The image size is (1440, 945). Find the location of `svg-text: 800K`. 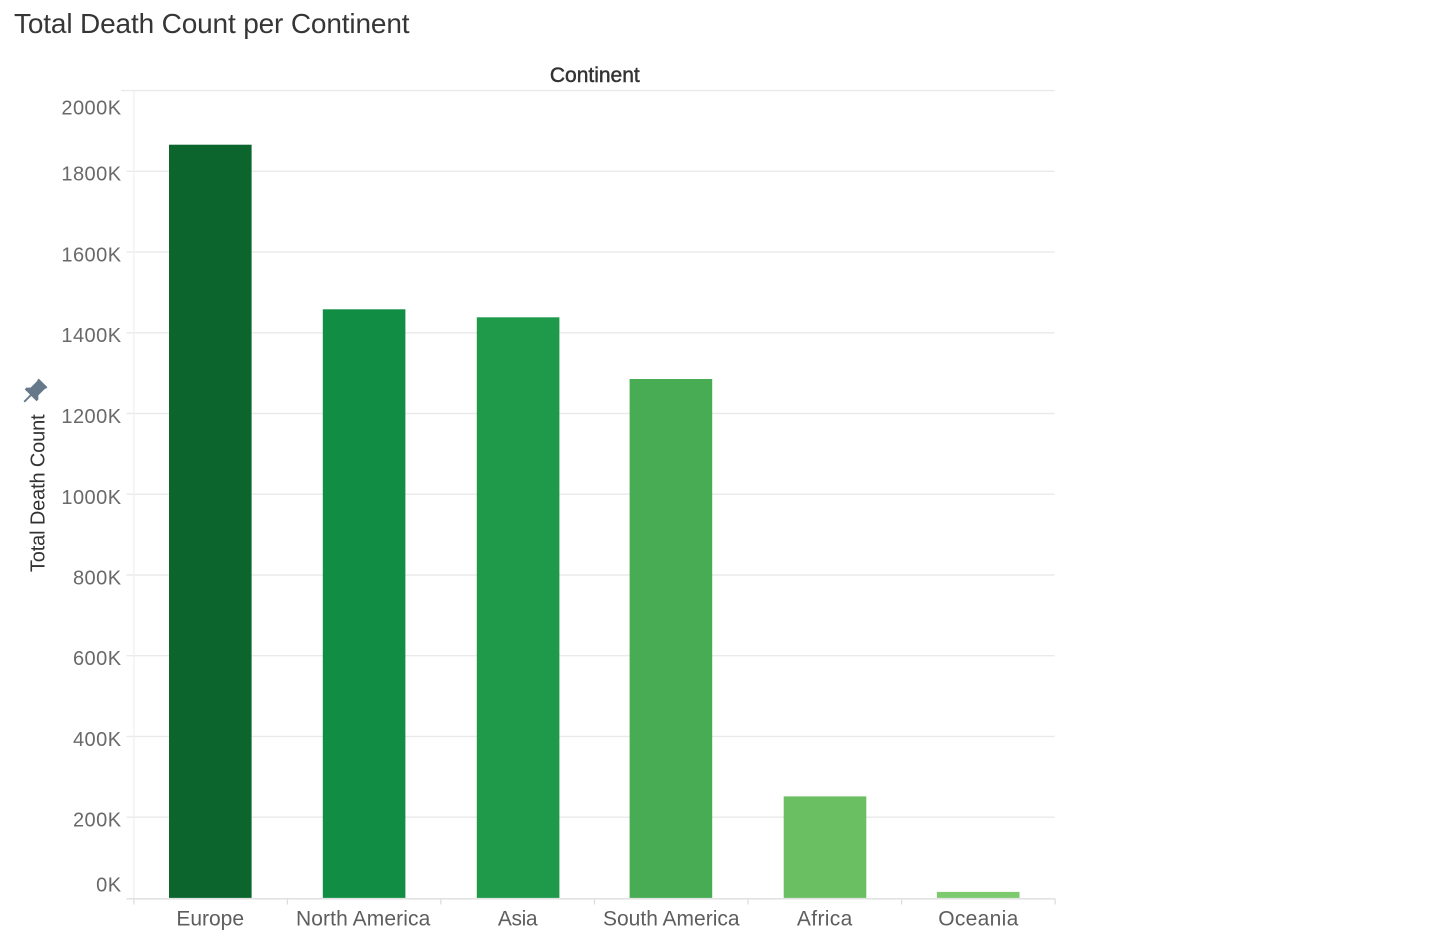

svg-text: 800K is located at coordinates (97, 578).